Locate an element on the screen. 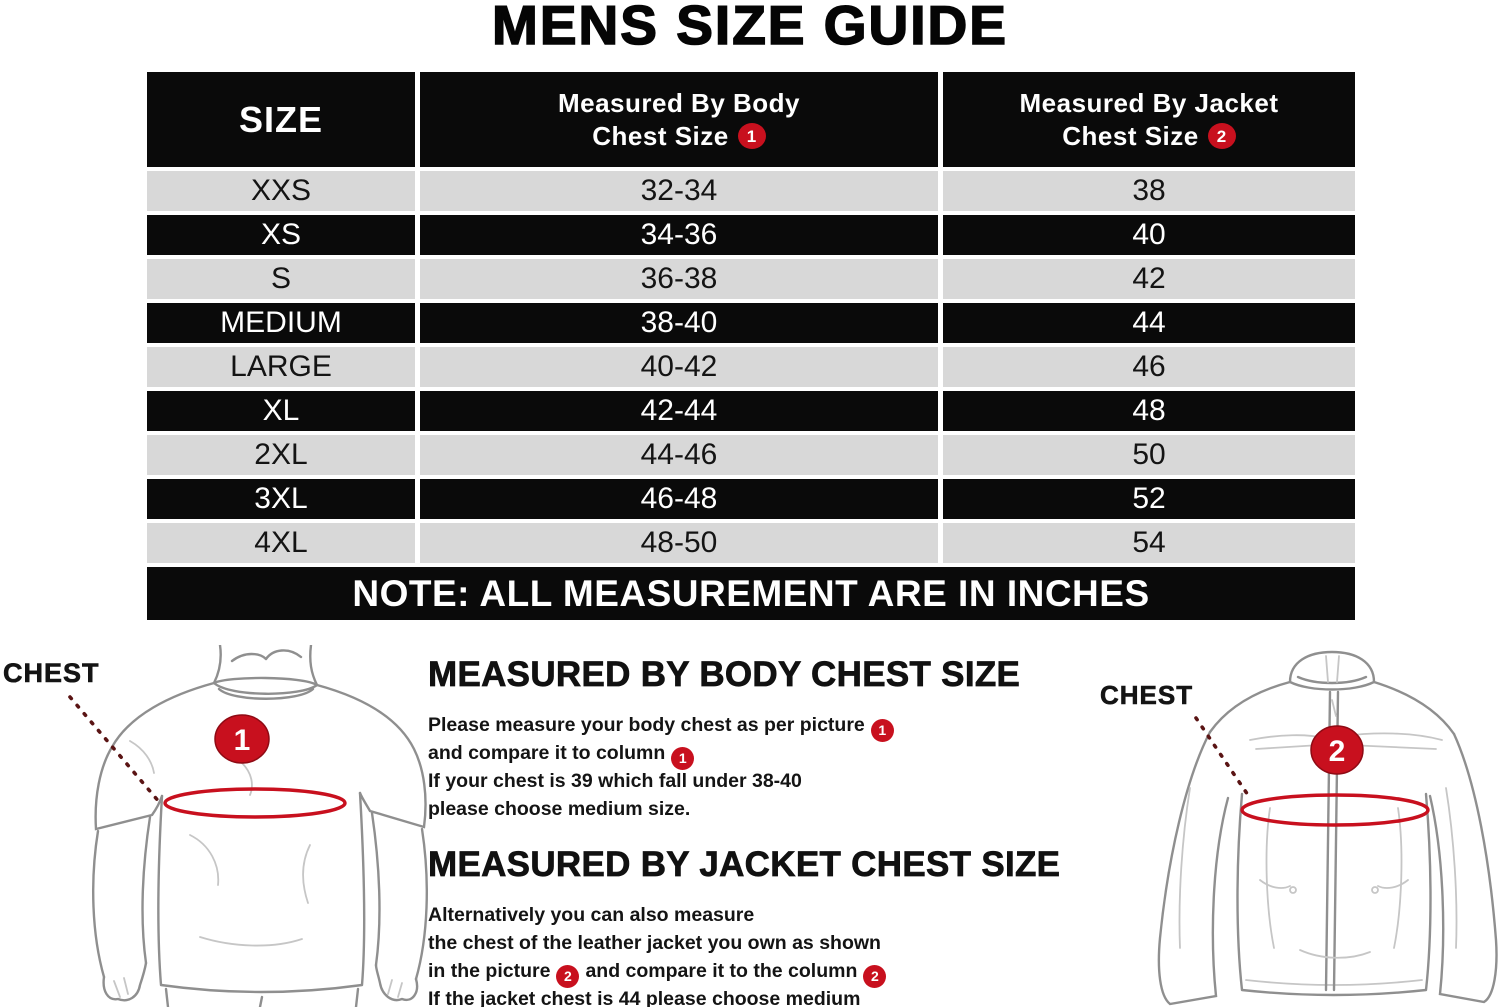 The image size is (1500, 1007). header-body-line1: Measured By Body is located at coordinates (679, 102).